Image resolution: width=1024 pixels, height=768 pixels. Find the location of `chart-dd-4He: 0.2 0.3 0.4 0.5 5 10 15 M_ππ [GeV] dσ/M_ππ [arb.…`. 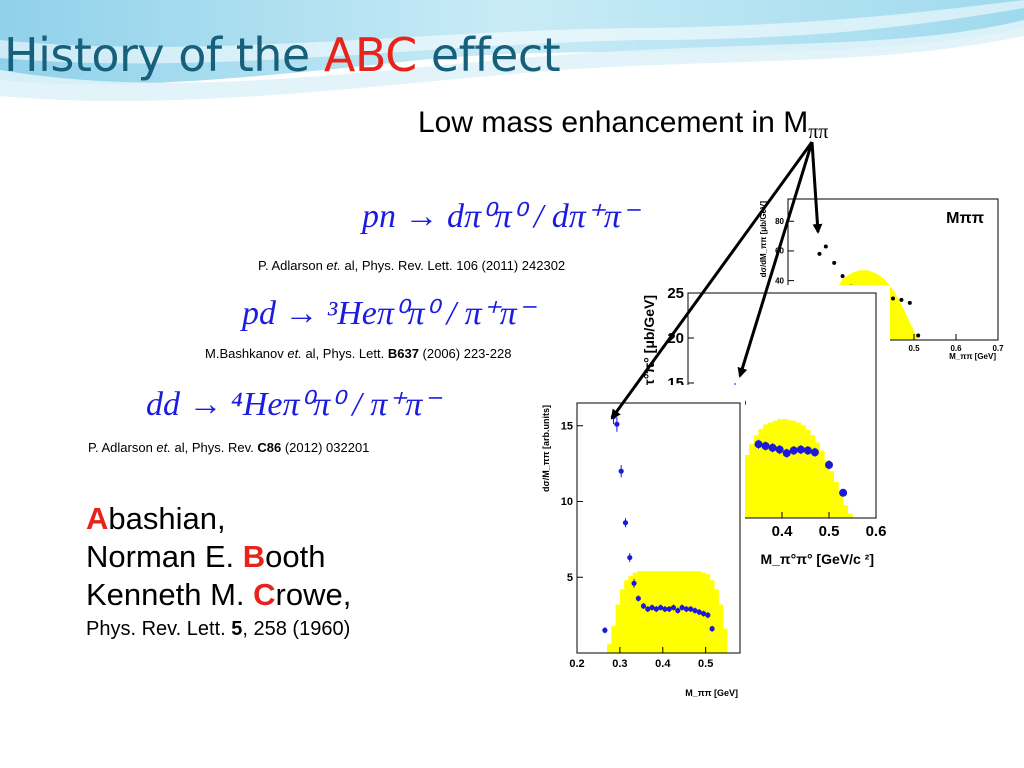

chart-dd-4He: 0.2 0.3 0.4 0.5 5 10 15 M_ππ [GeV] dσ/M_ππ [arb.… is located at coordinates (640, 542).